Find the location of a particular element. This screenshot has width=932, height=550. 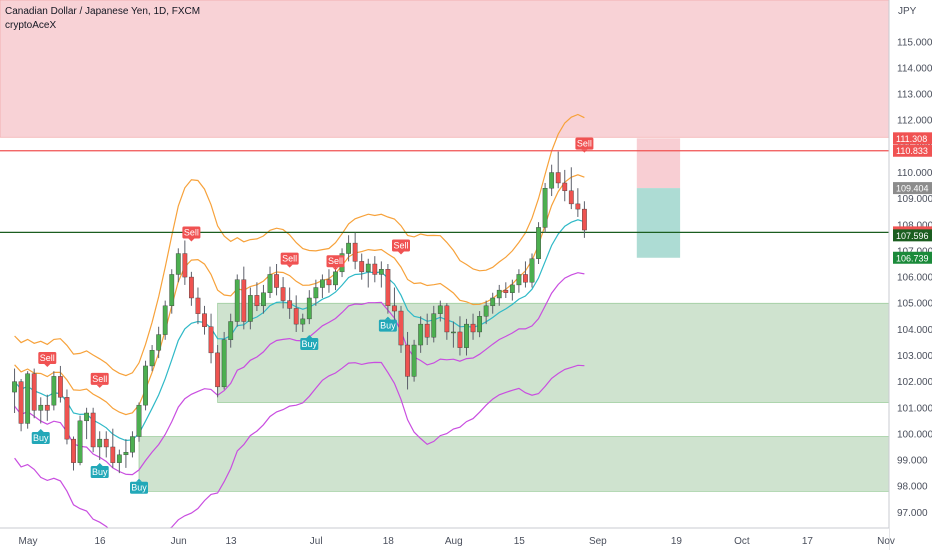

time-tick-label: Oct is located at coordinates (742, 541).